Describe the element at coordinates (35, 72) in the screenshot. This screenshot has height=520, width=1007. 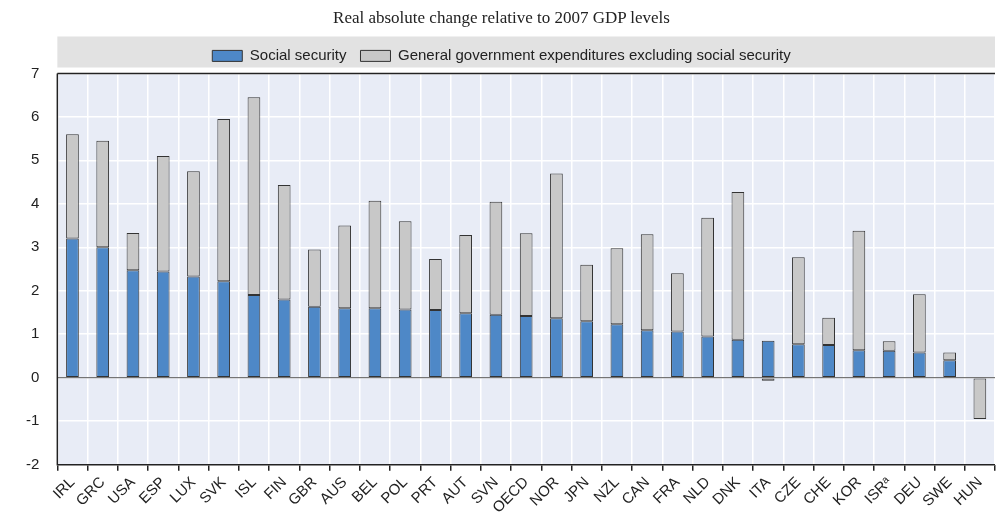
I see `y-tick-label: 7` at that location.